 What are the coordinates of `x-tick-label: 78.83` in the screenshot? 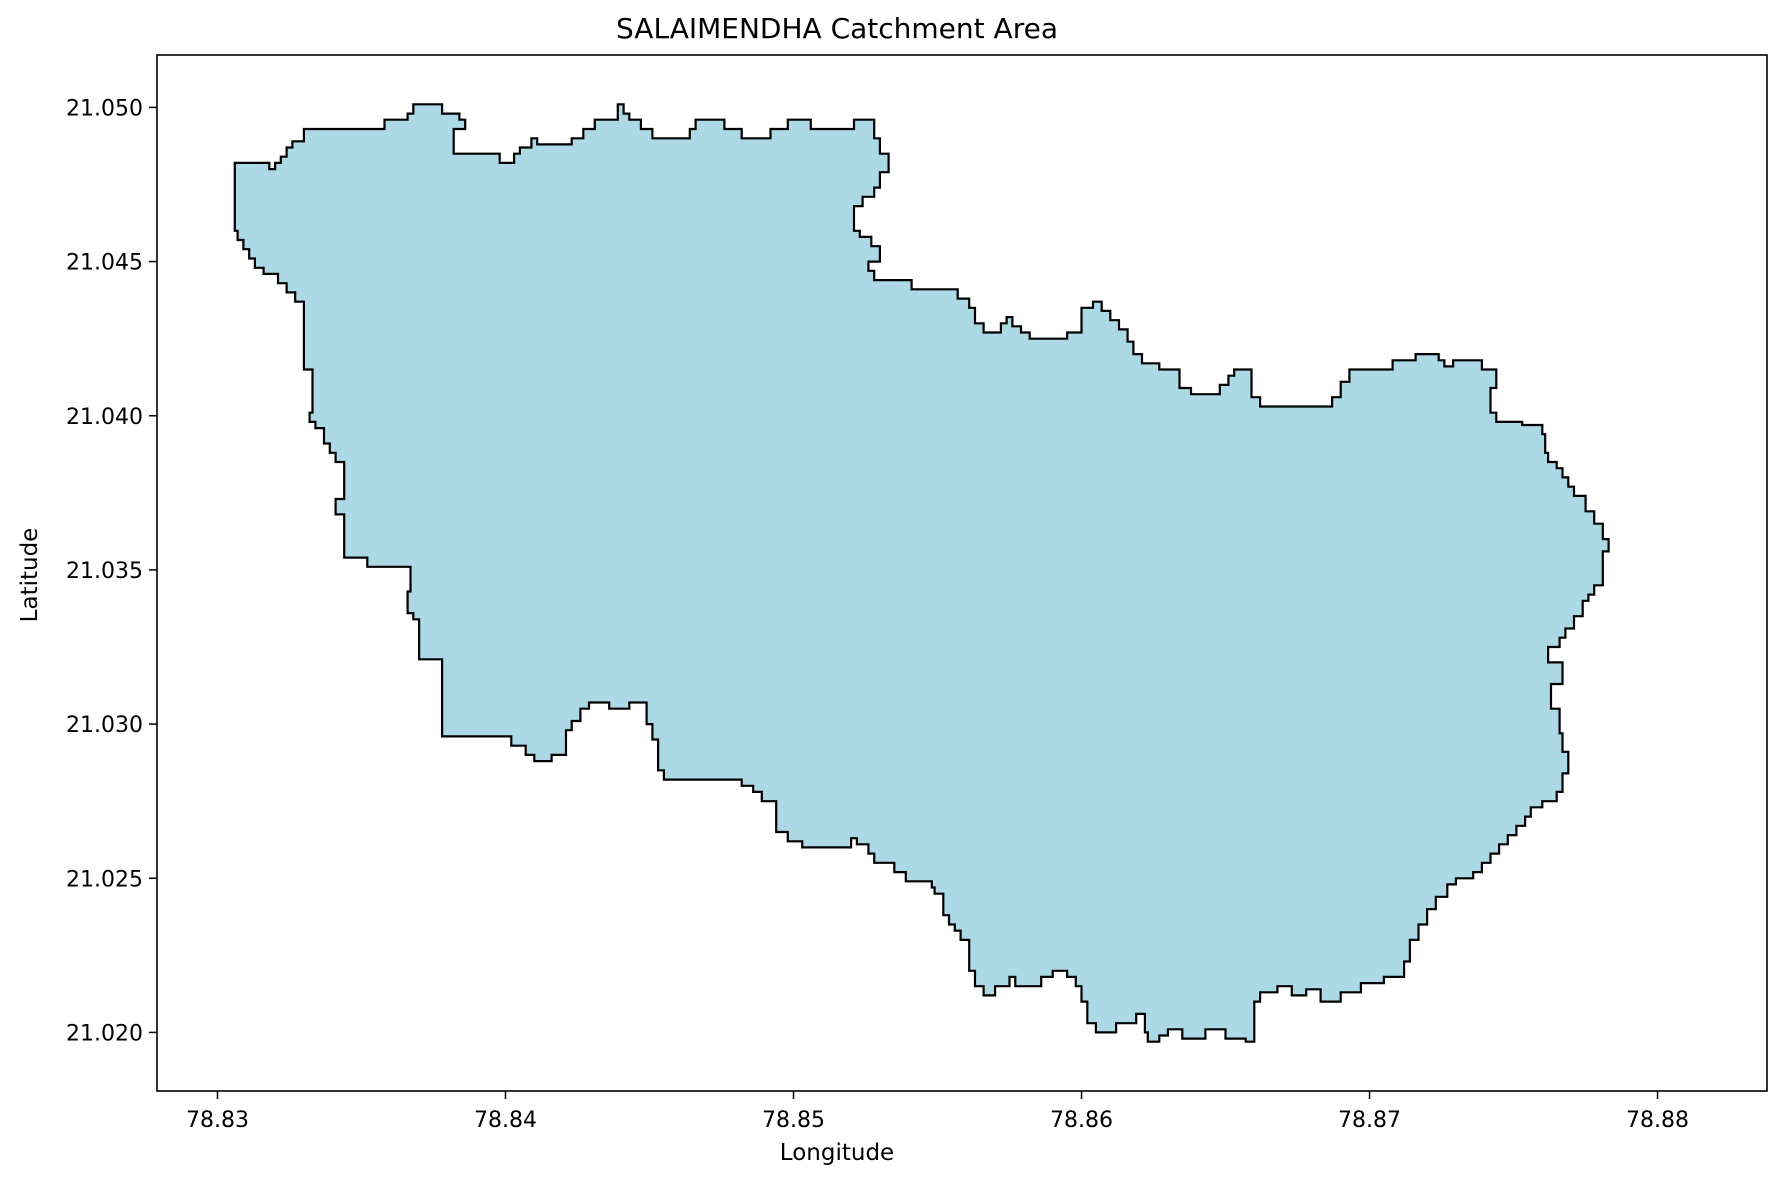 It's located at (217, 1120).